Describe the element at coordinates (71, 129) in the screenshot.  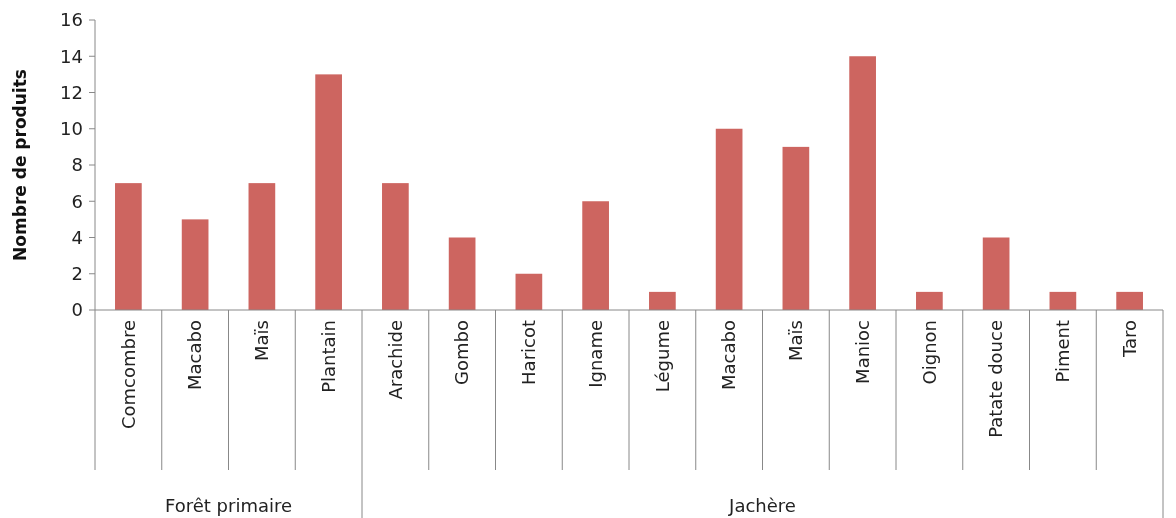
I see `y-tick-label: 10` at that location.